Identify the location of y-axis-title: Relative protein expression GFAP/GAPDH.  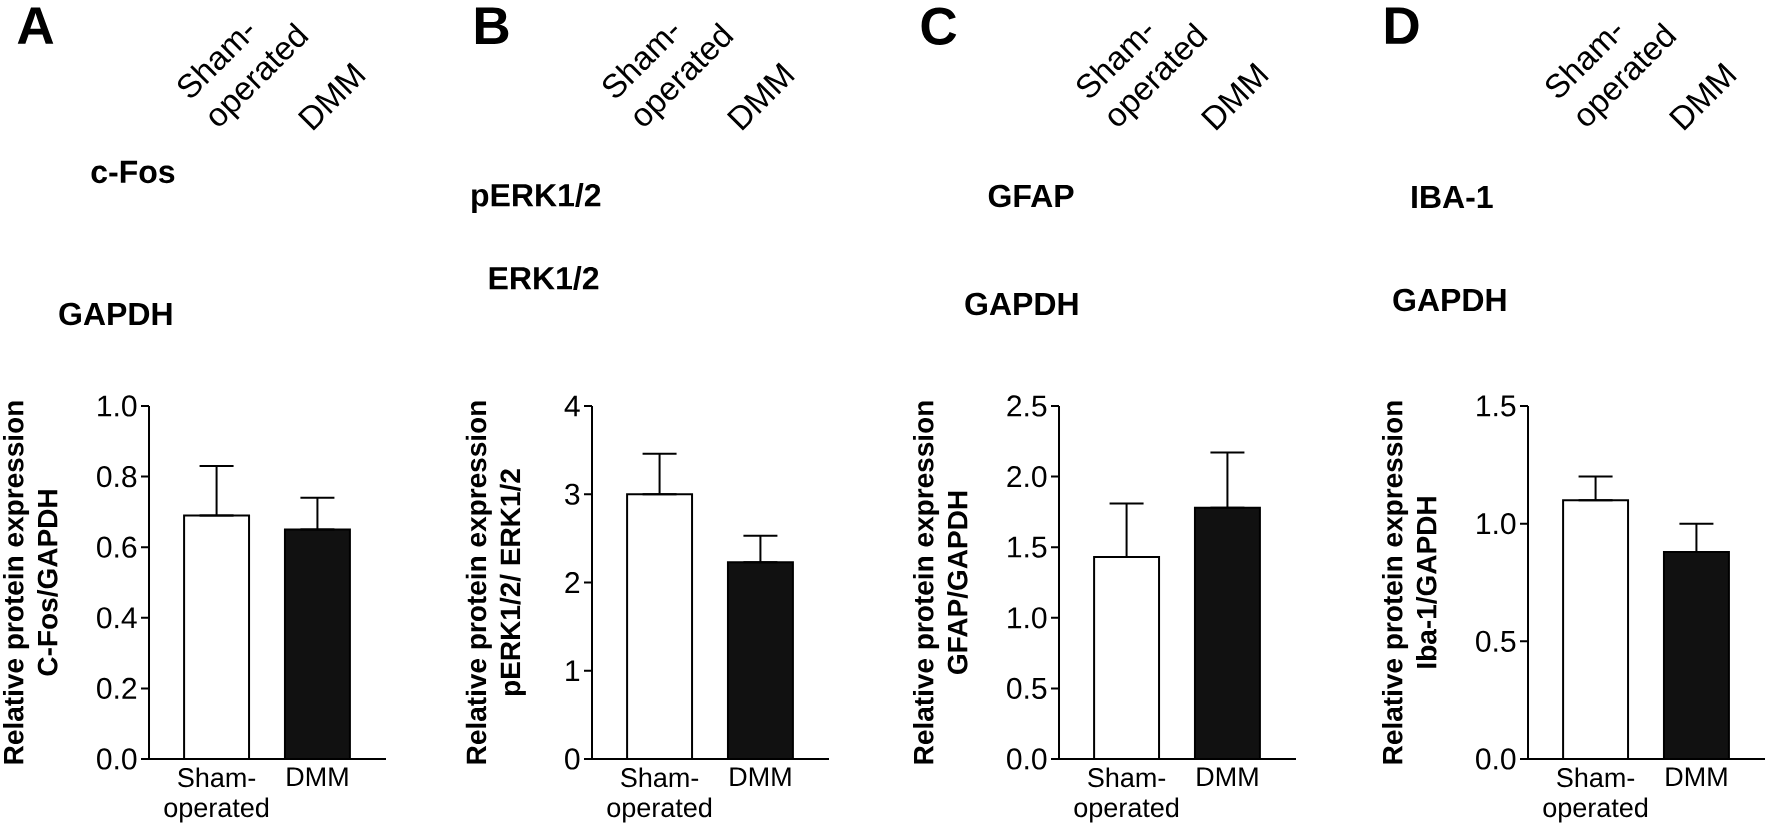
(940, 582).